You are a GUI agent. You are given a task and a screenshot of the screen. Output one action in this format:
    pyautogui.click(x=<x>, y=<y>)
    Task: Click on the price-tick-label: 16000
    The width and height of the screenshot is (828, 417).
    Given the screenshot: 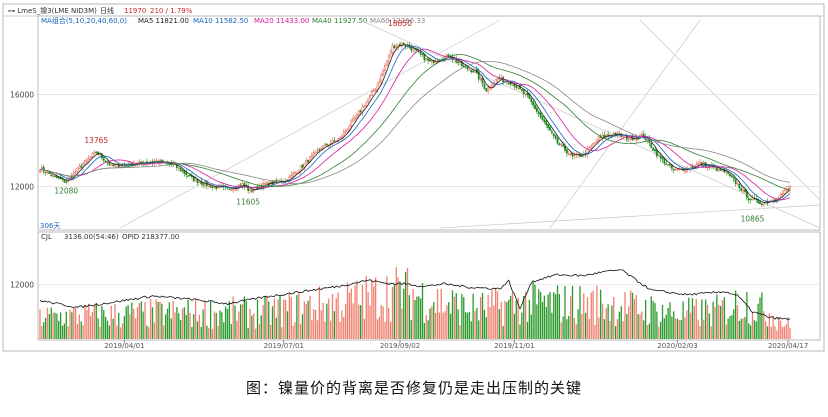 What is the action you would take?
    pyautogui.click(x=22, y=94)
    